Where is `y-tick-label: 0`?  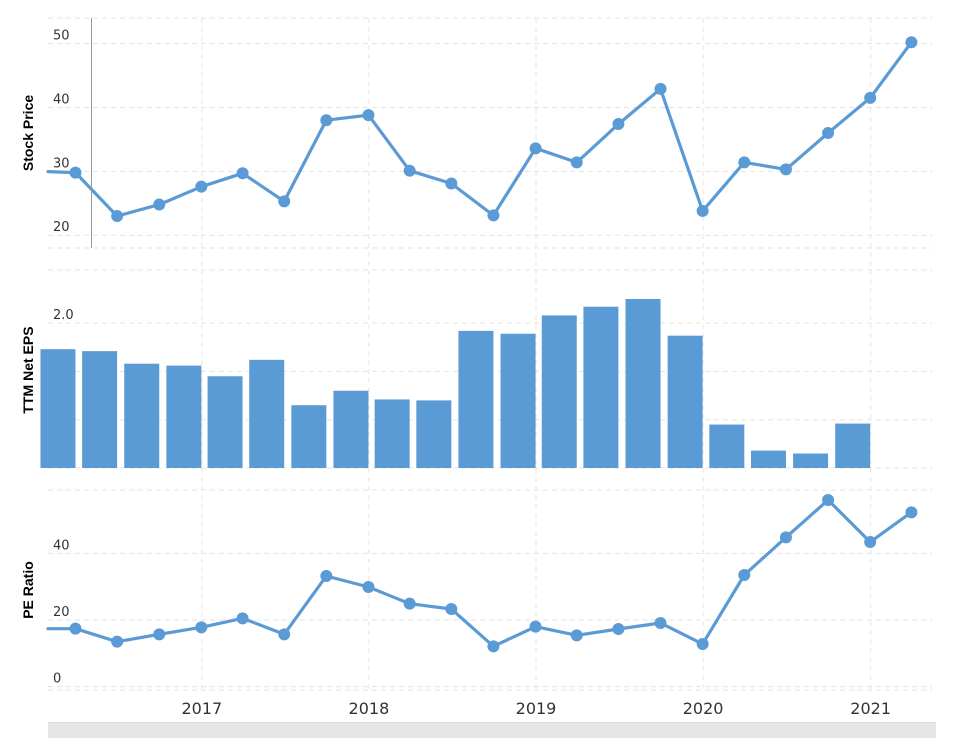
y-tick-label: 0 is located at coordinates (57, 679).